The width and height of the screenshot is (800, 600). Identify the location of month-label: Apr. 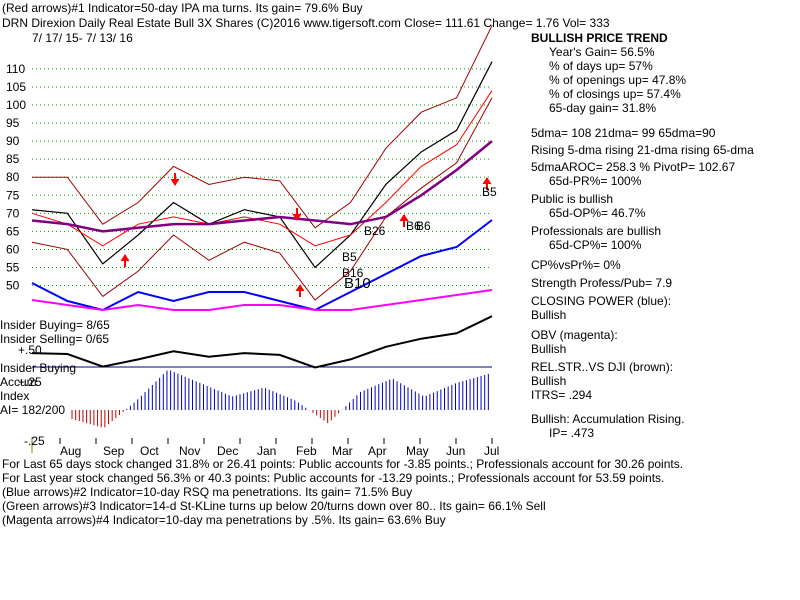
(377, 451).